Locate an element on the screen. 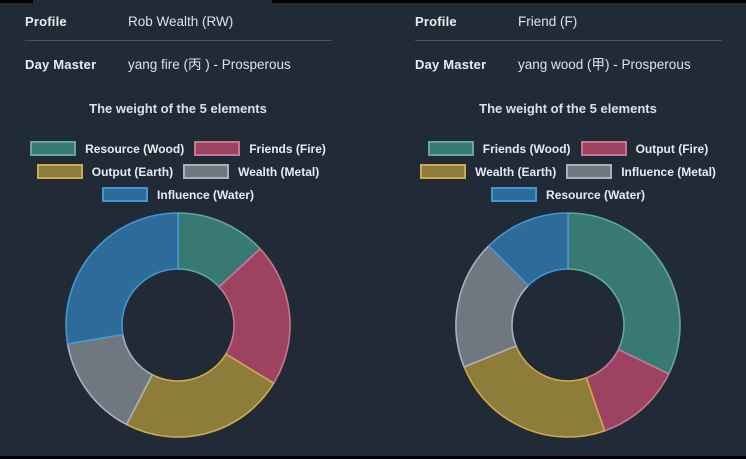 Image resolution: width=746 pixels, height=459 pixels. legend-item-output-earth: Output (Earth) is located at coordinates (105, 171).